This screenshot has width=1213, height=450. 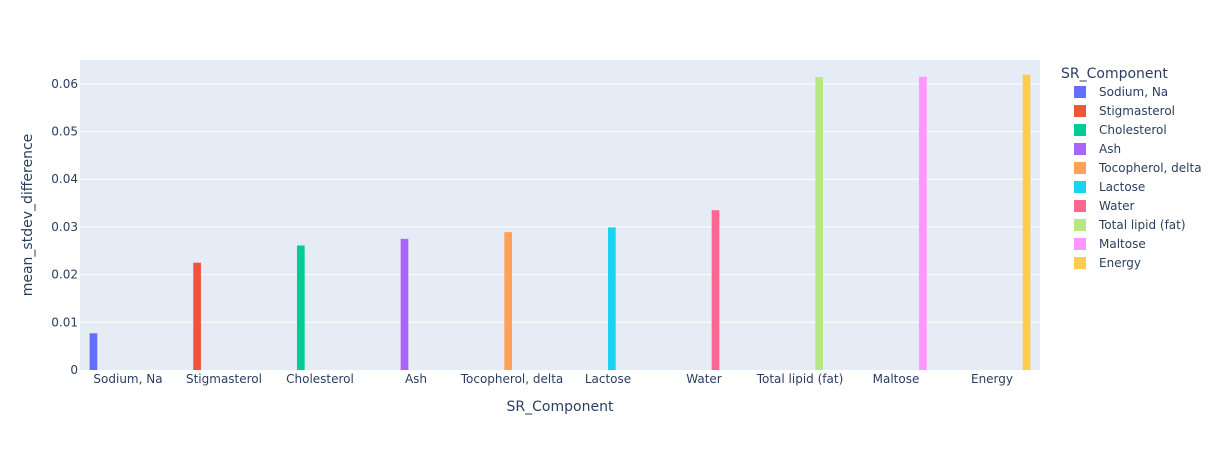 What do you see at coordinates (512, 379) in the screenshot?
I see `x-tick-label: Tocopherol, delta` at bounding box center [512, 379].